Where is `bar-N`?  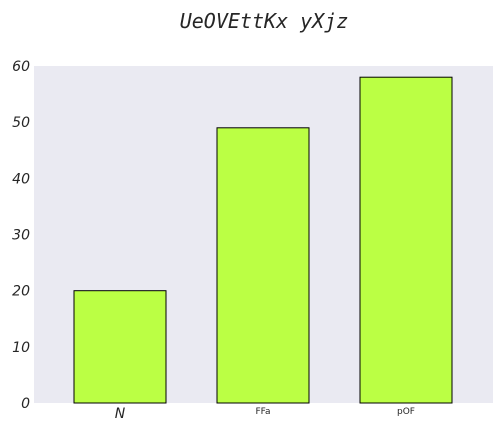 bar-N is located at coordinates (120, 347).